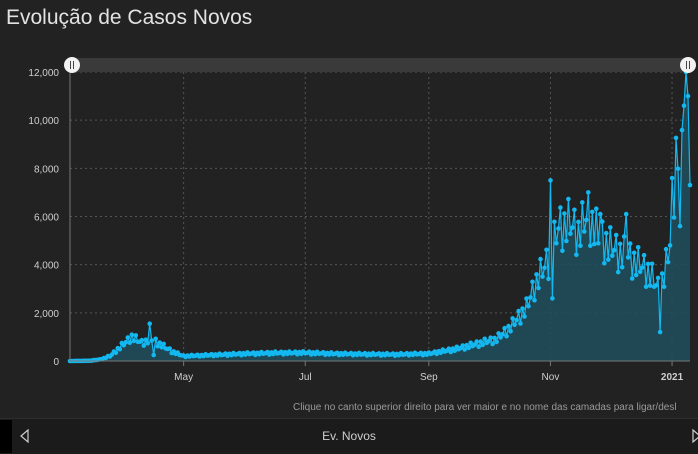 This screenshot has height=454, width=698. I want to click on x-tick-label: Sep, so click(429, 377).